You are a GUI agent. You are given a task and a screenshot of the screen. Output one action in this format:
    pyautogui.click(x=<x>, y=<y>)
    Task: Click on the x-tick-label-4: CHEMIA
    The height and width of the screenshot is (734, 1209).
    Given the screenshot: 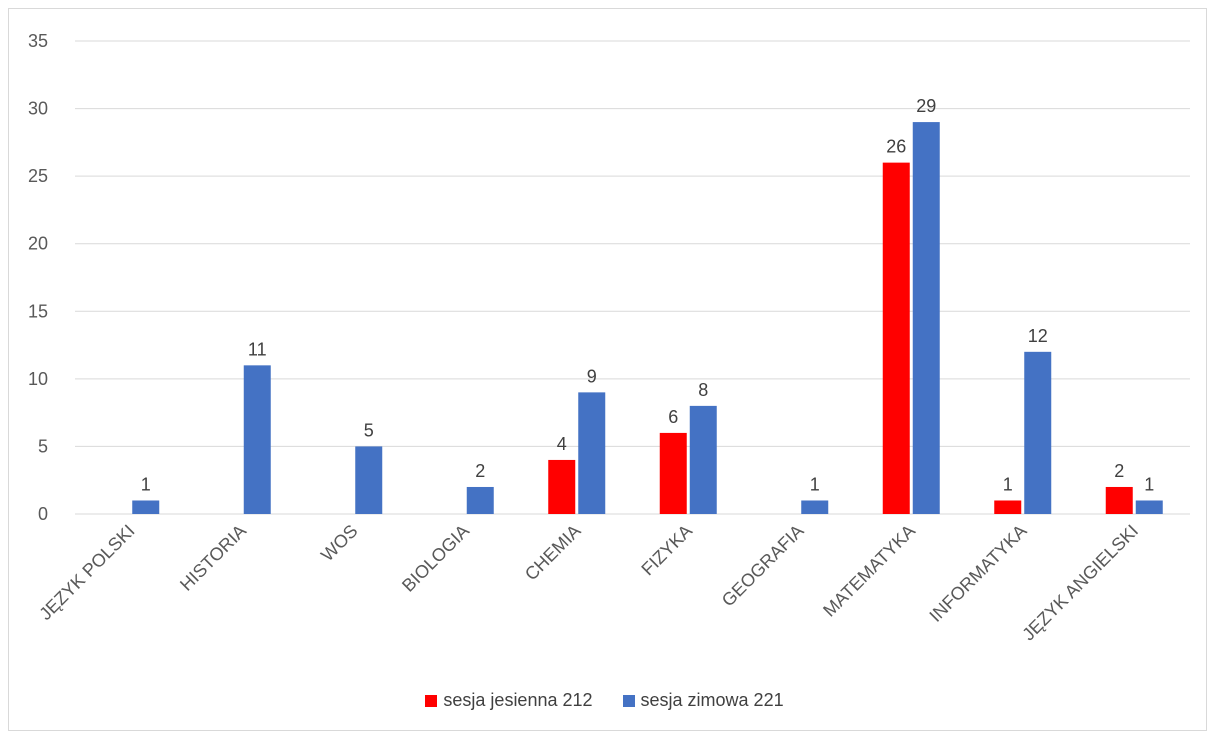 What is the action you would take?
    pyautogui.click(x=553, y=553)
    